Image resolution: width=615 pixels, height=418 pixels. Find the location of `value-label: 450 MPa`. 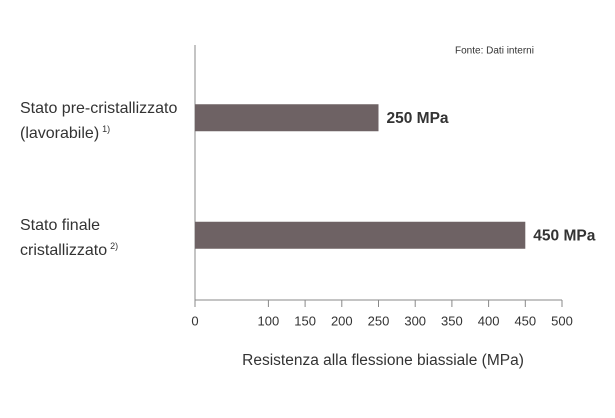

value-label: 450 MPa is located at coordinates (564, 235).